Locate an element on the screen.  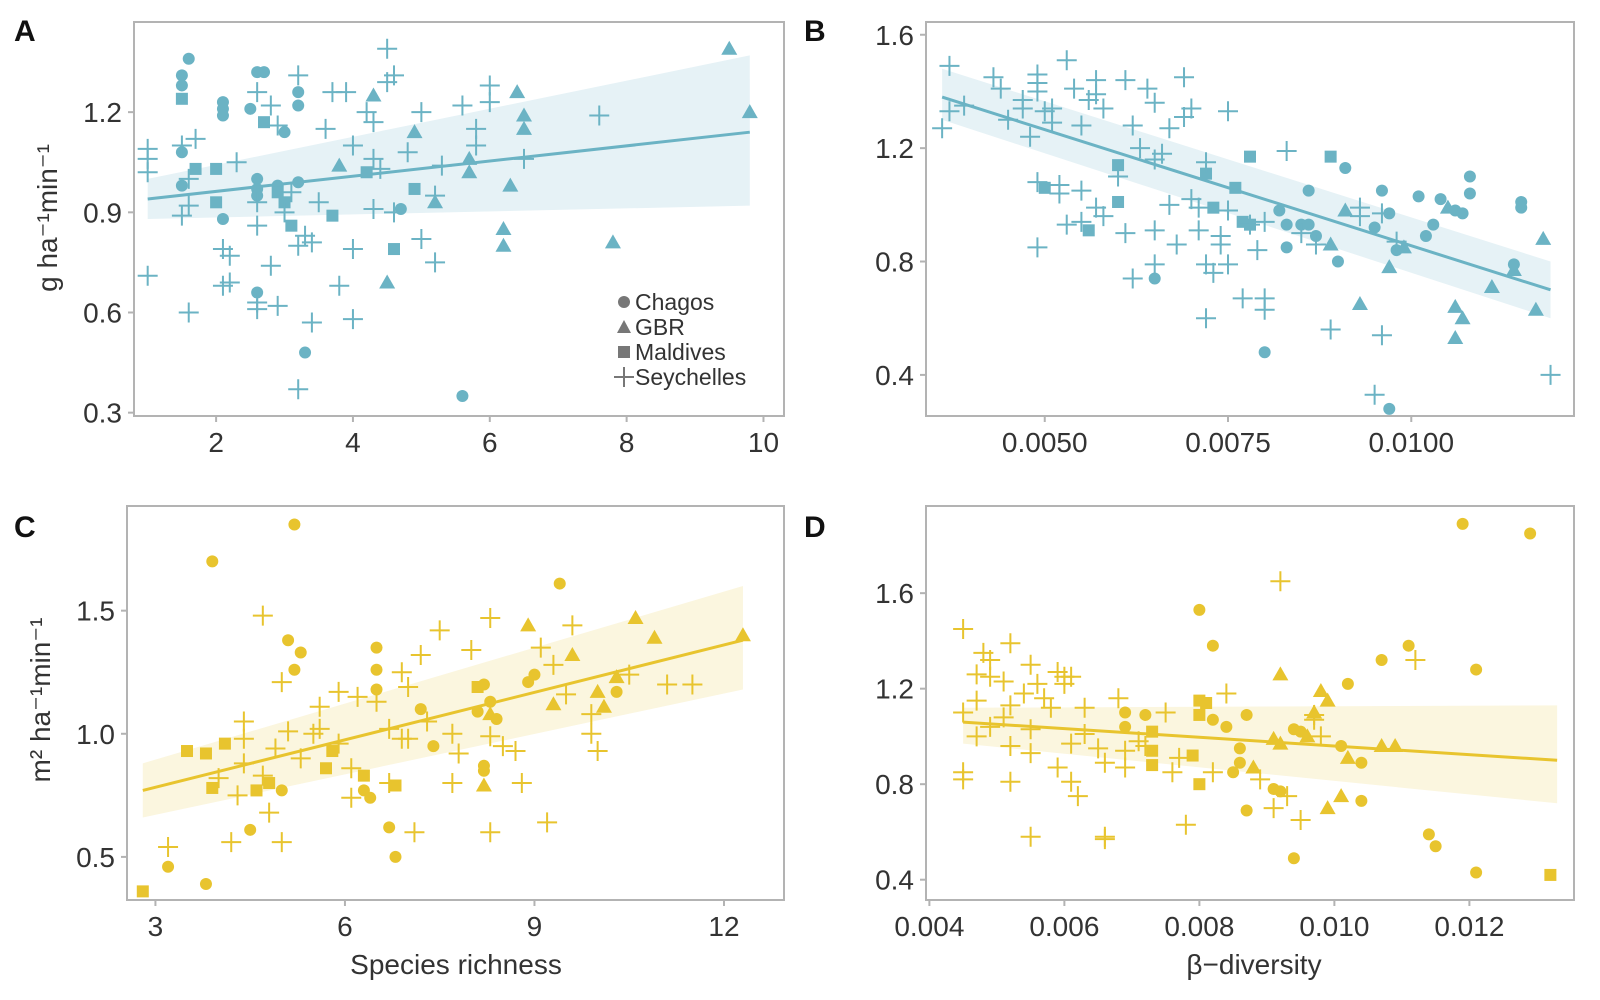
panel-d-xtick-label: 0.008 is located at coordinates (1199, 926).